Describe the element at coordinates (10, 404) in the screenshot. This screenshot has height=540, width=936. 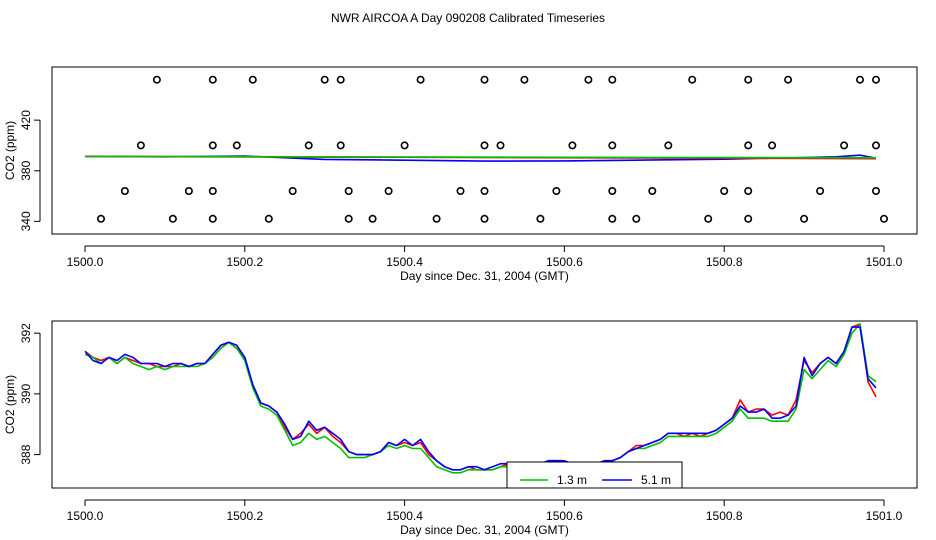
I see `bottom-y-axis-label: CO2 (ppm)` at that location.